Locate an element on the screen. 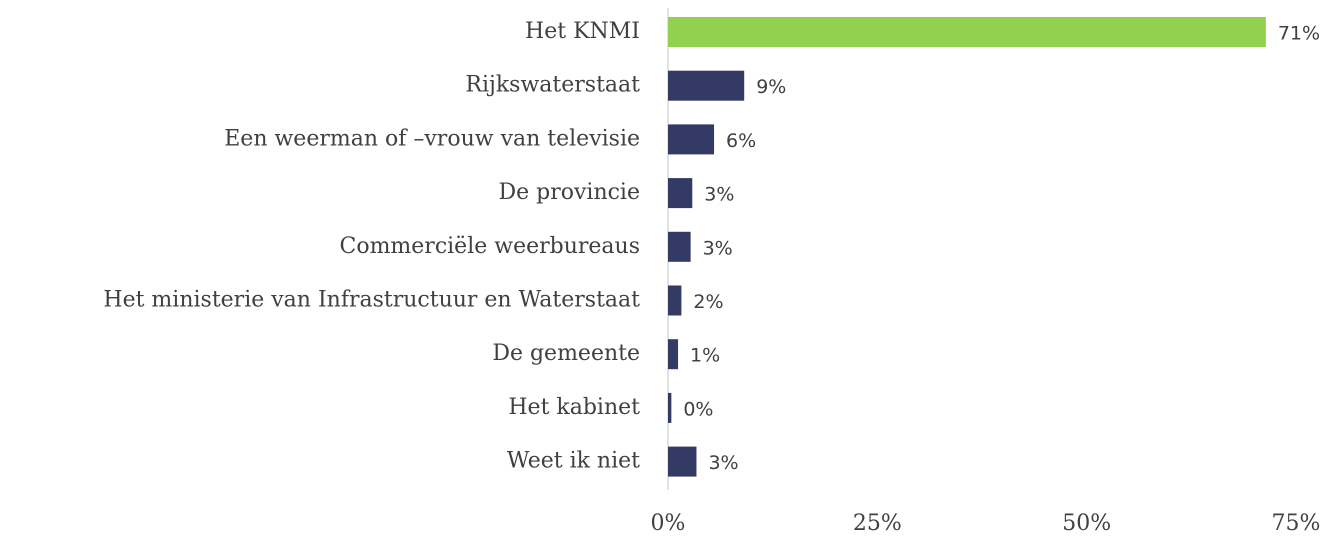 The height and width of the screenshot is (537, 1339). x-tick-label: 75% is located at coordinates (1296, 523).